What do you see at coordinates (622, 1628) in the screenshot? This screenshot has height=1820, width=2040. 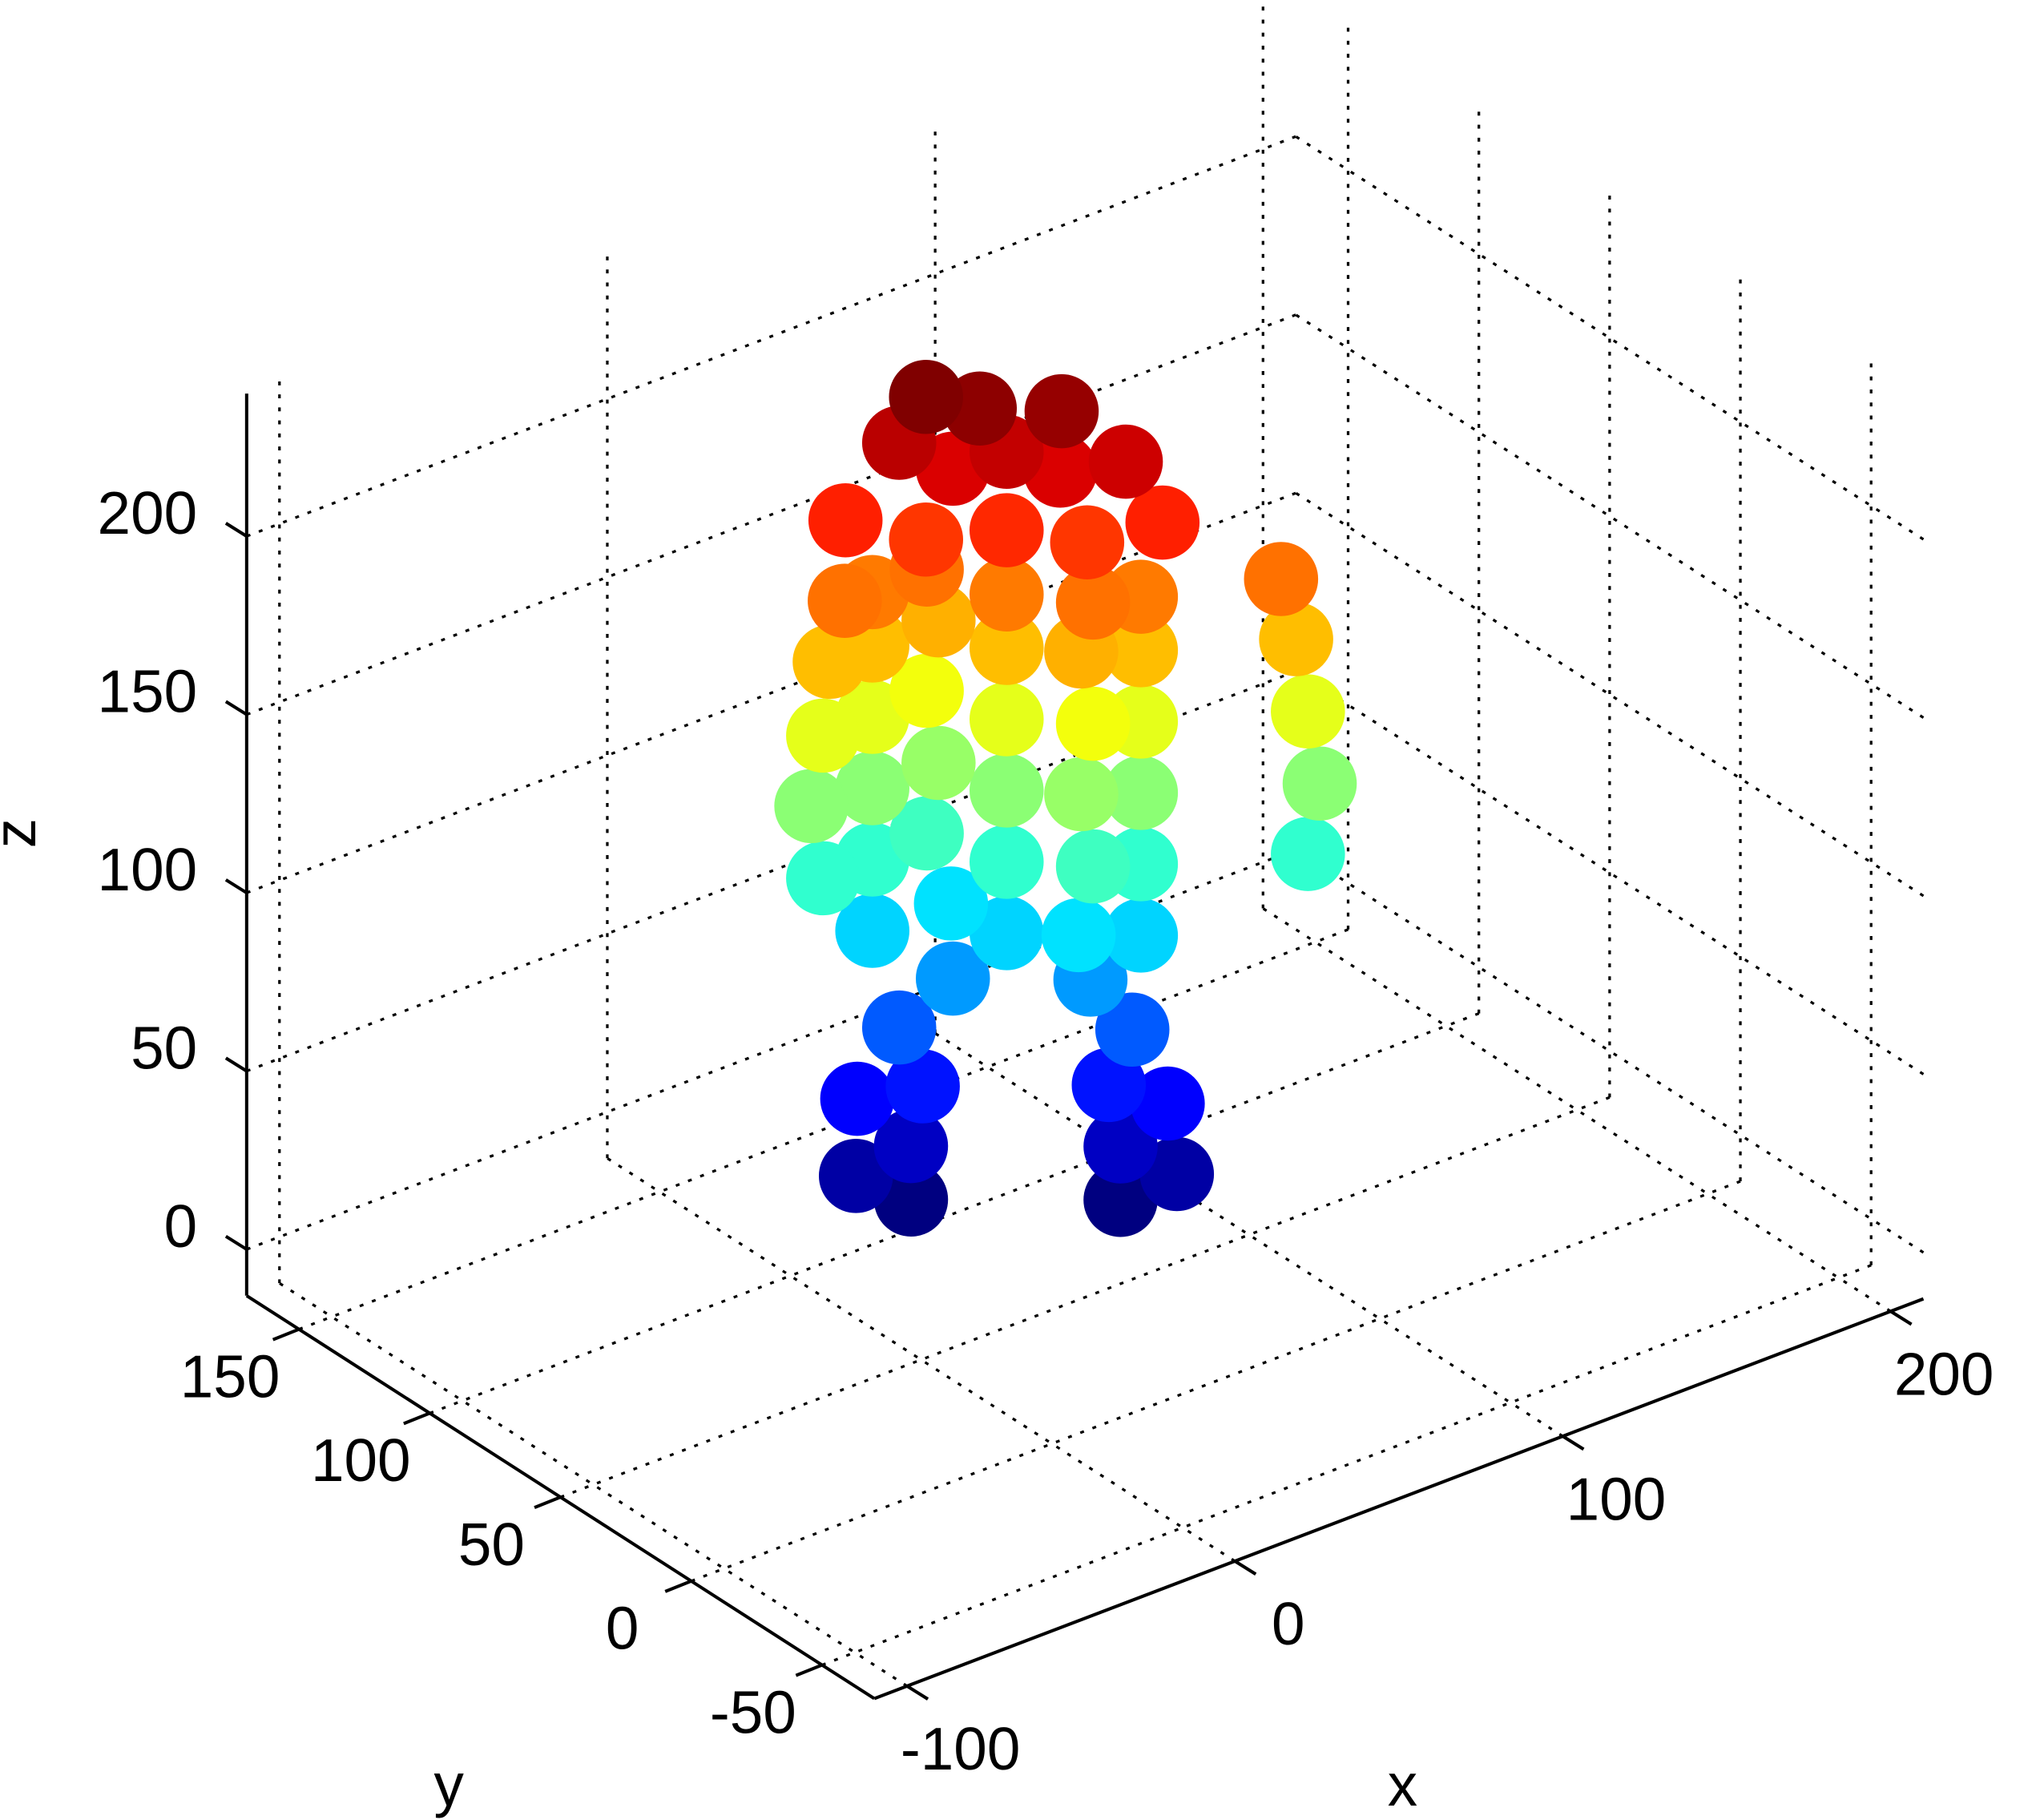 I see `y-tick-label: 0` at bounding box center [622, 1628].